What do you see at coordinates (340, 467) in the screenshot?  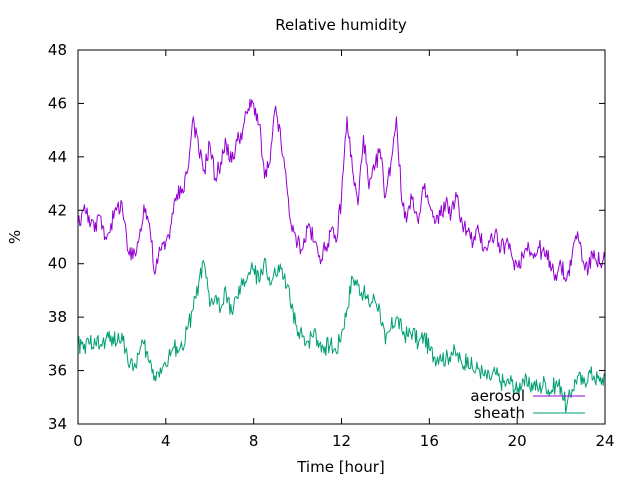 I see `x-axis-label: Time [hour]` at bounding box center [340, 467].